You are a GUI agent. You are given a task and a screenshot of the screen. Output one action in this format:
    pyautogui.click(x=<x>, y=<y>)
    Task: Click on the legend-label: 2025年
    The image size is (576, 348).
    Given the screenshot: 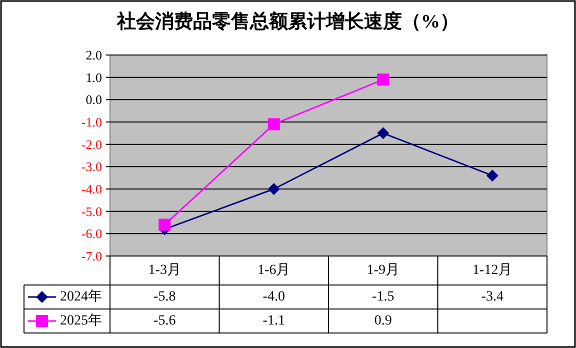 What is the action you would take?
    pyautogui.click(x=81, y=320)
    